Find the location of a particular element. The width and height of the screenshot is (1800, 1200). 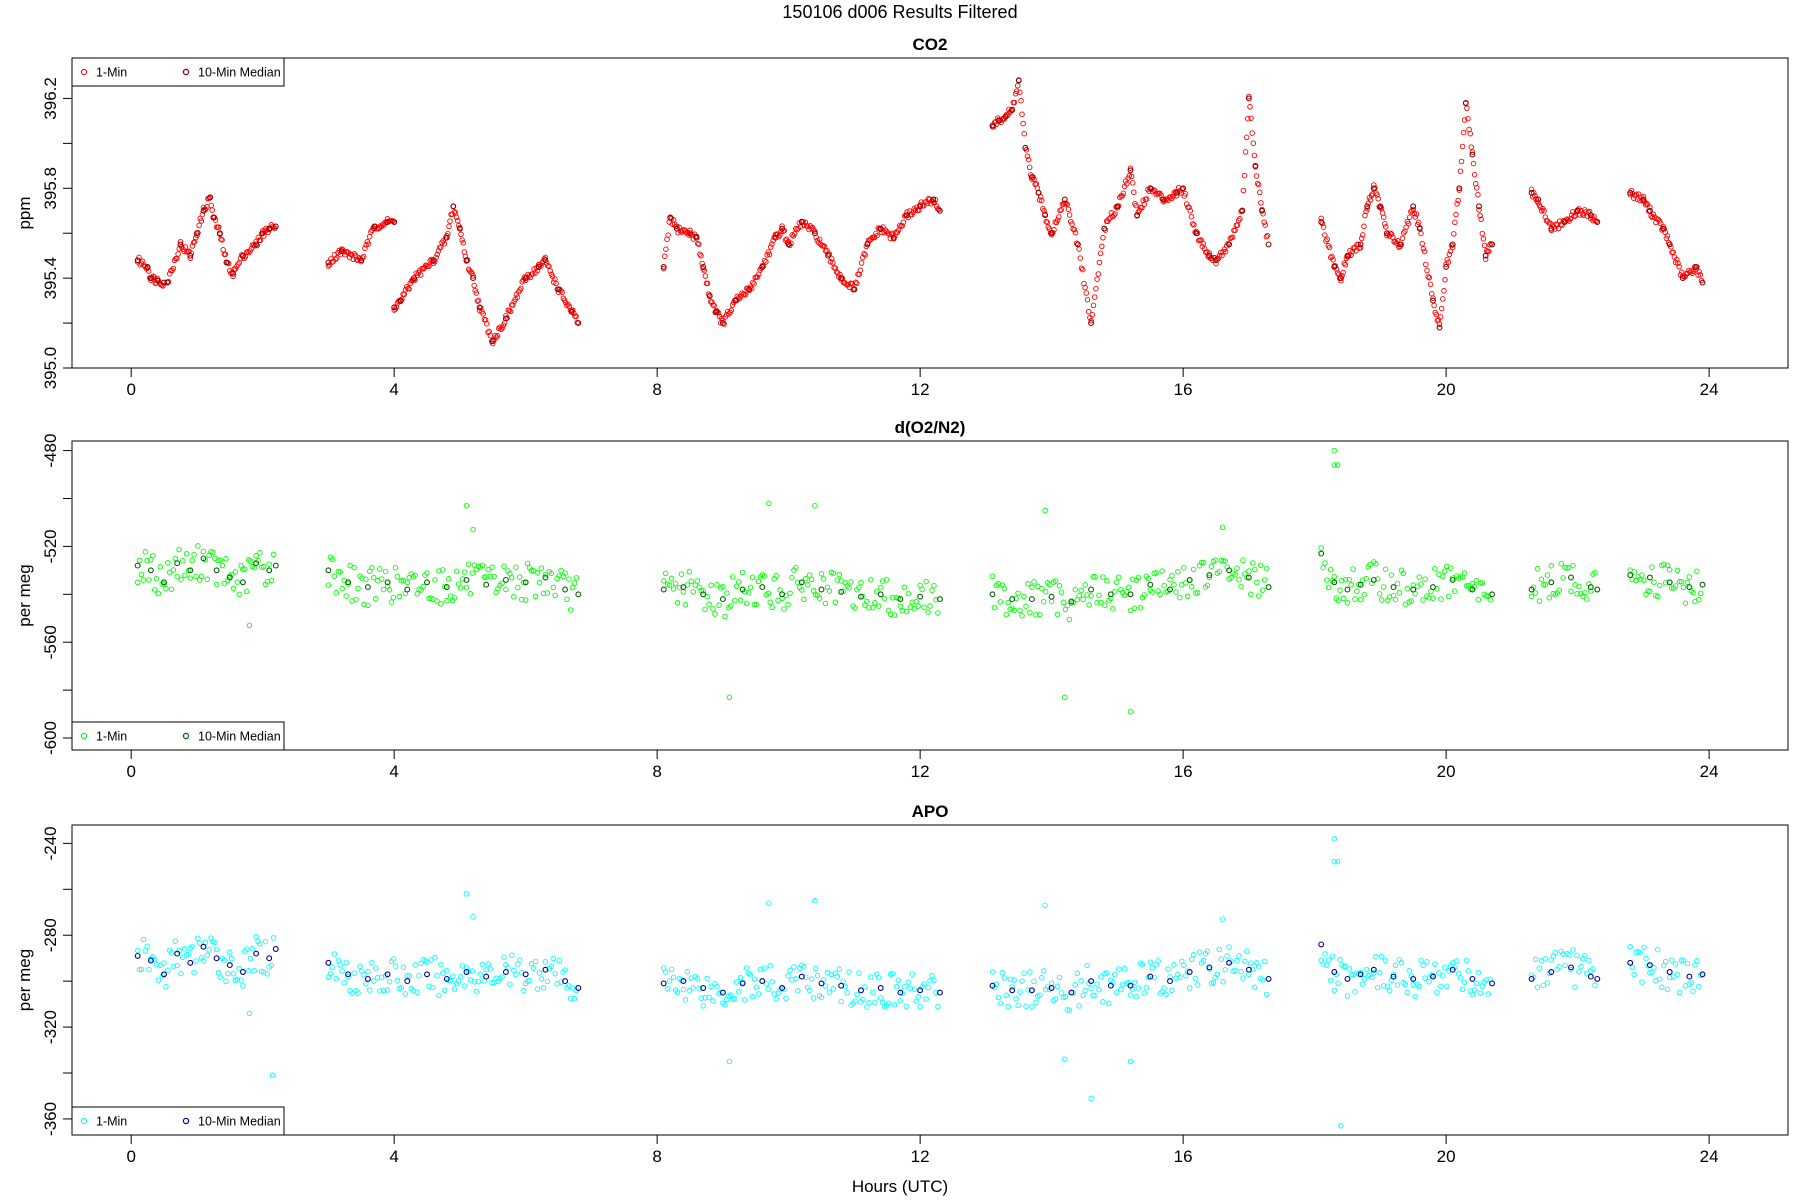

x-tick-label: 0 is located at coordinates (130, 389).